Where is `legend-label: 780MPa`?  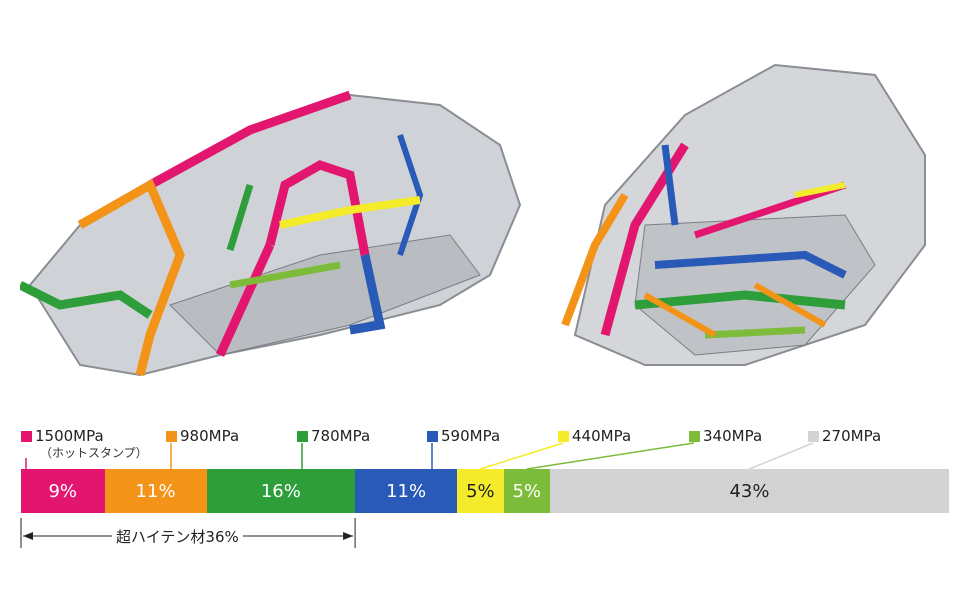 legend-label: 780MPa is located at coordinates (341, 436).